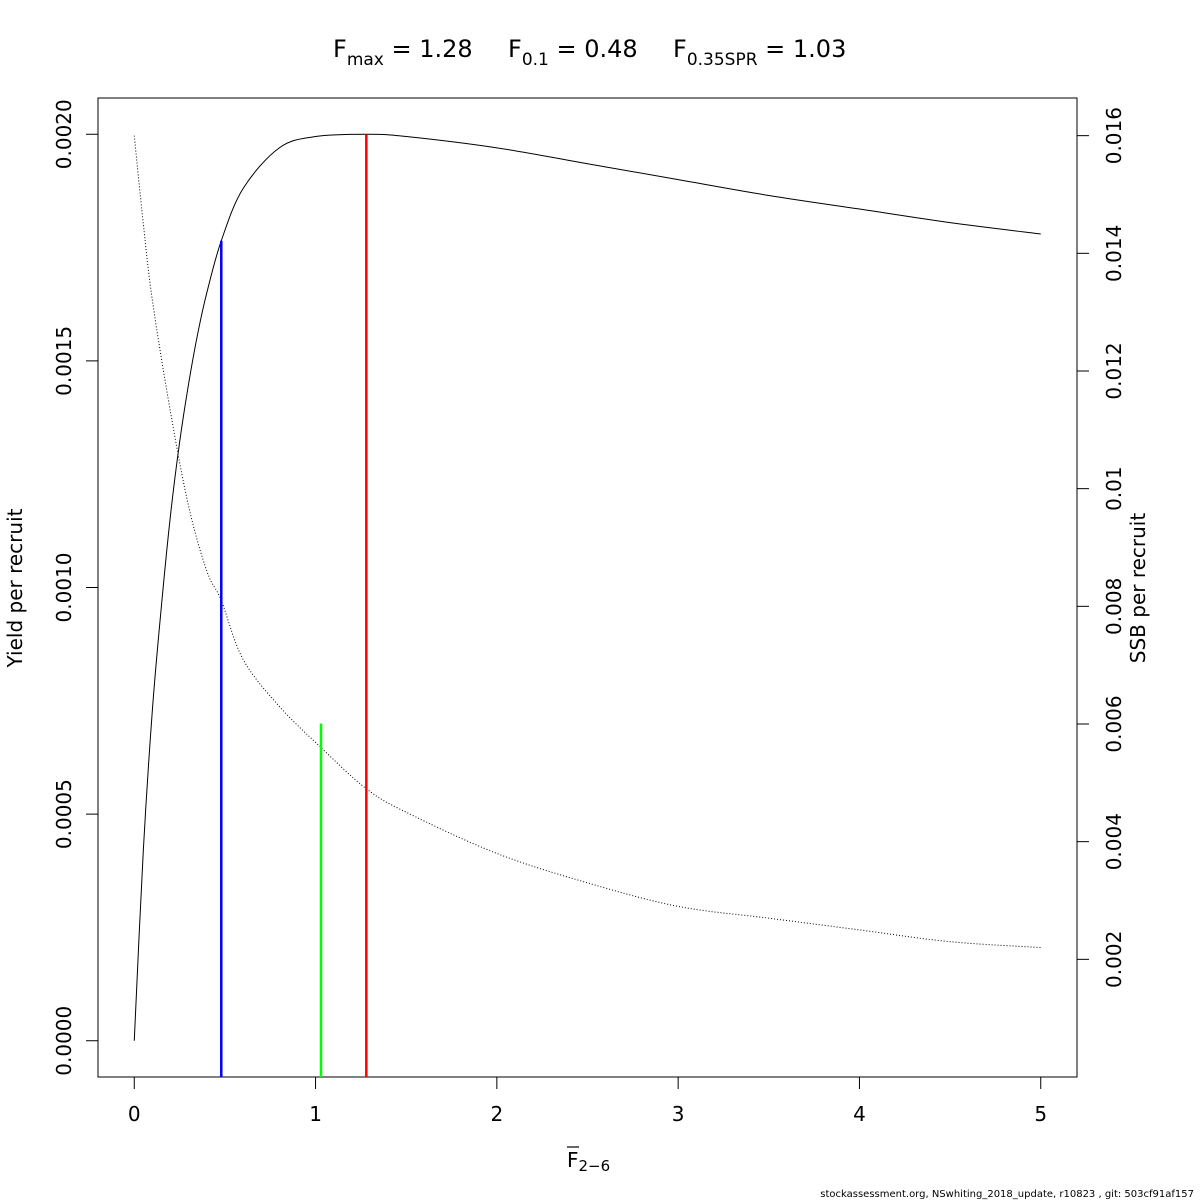 The width and height of the screenshot is (1200, 1200). What do you see at coordinates (134, 1114) in the screenshot?
I see `x-tick-label: 0` at bounding box center [134, 1114].